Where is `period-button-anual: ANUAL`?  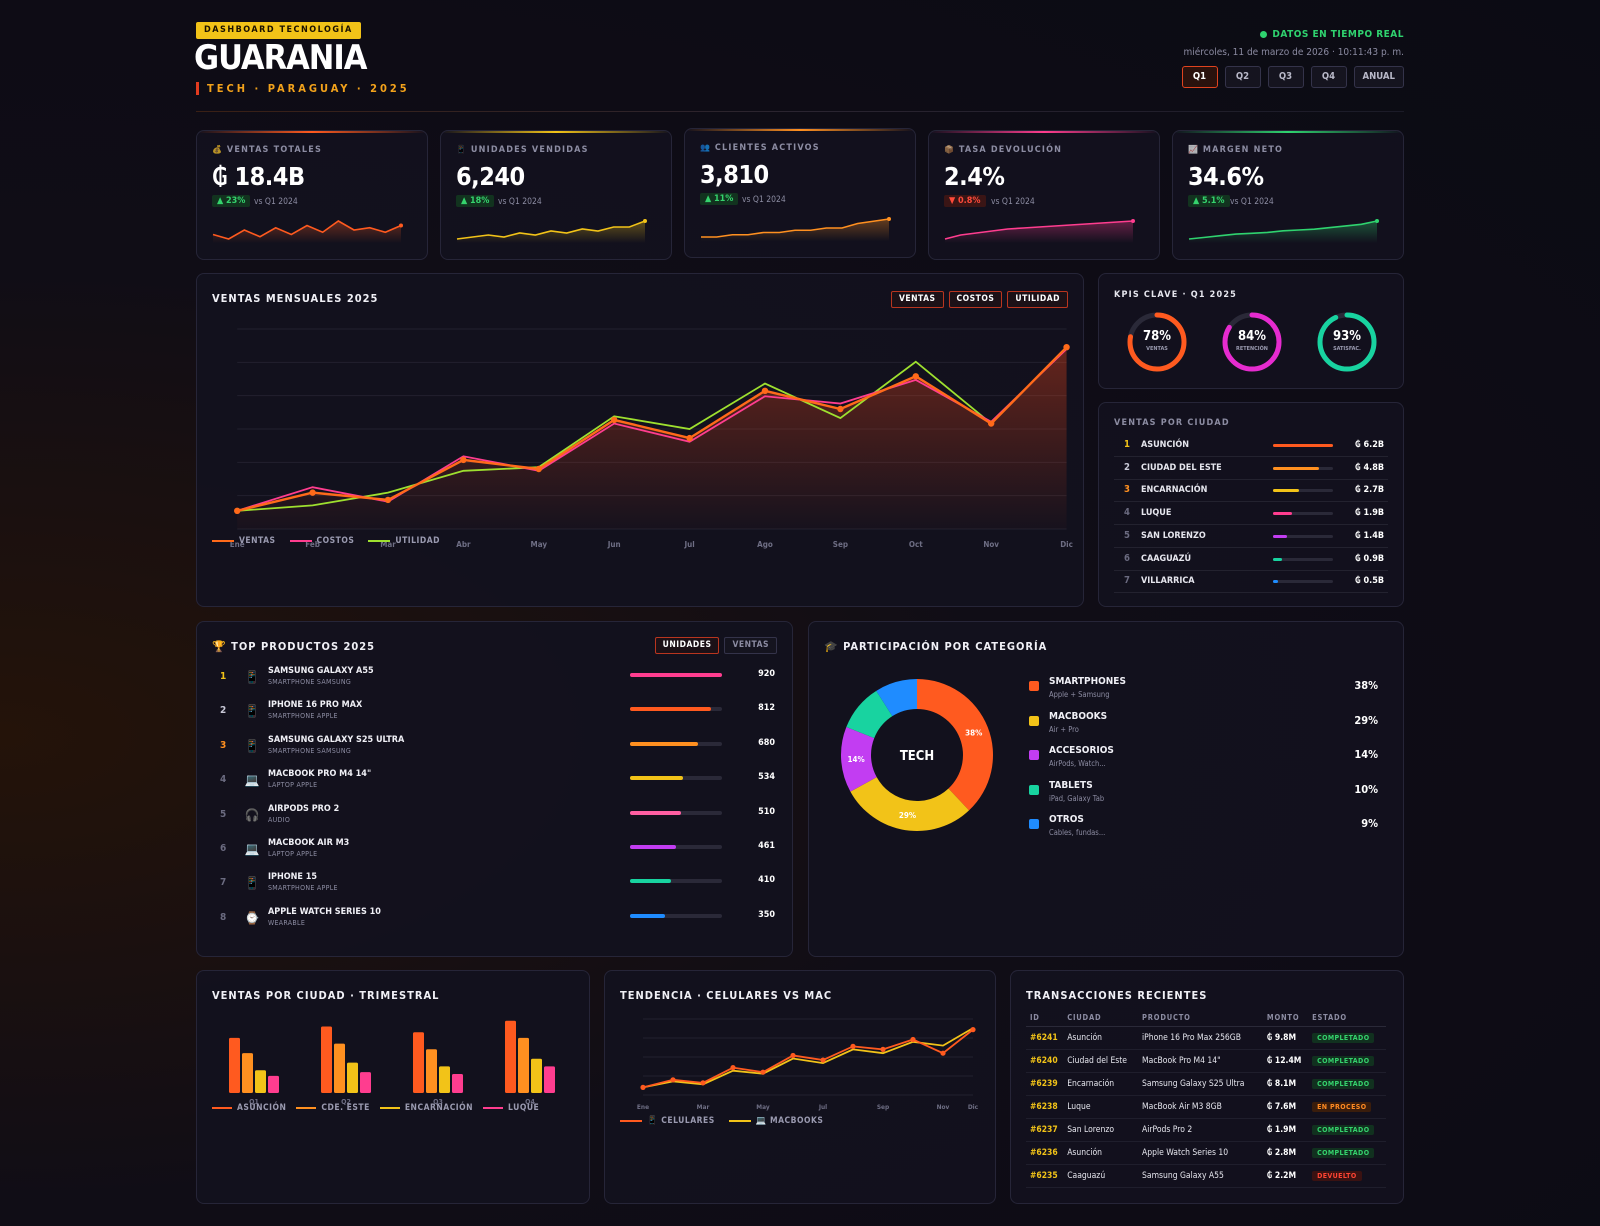
period-button-anual: ANUAL is located at coordinates (1378, 77).